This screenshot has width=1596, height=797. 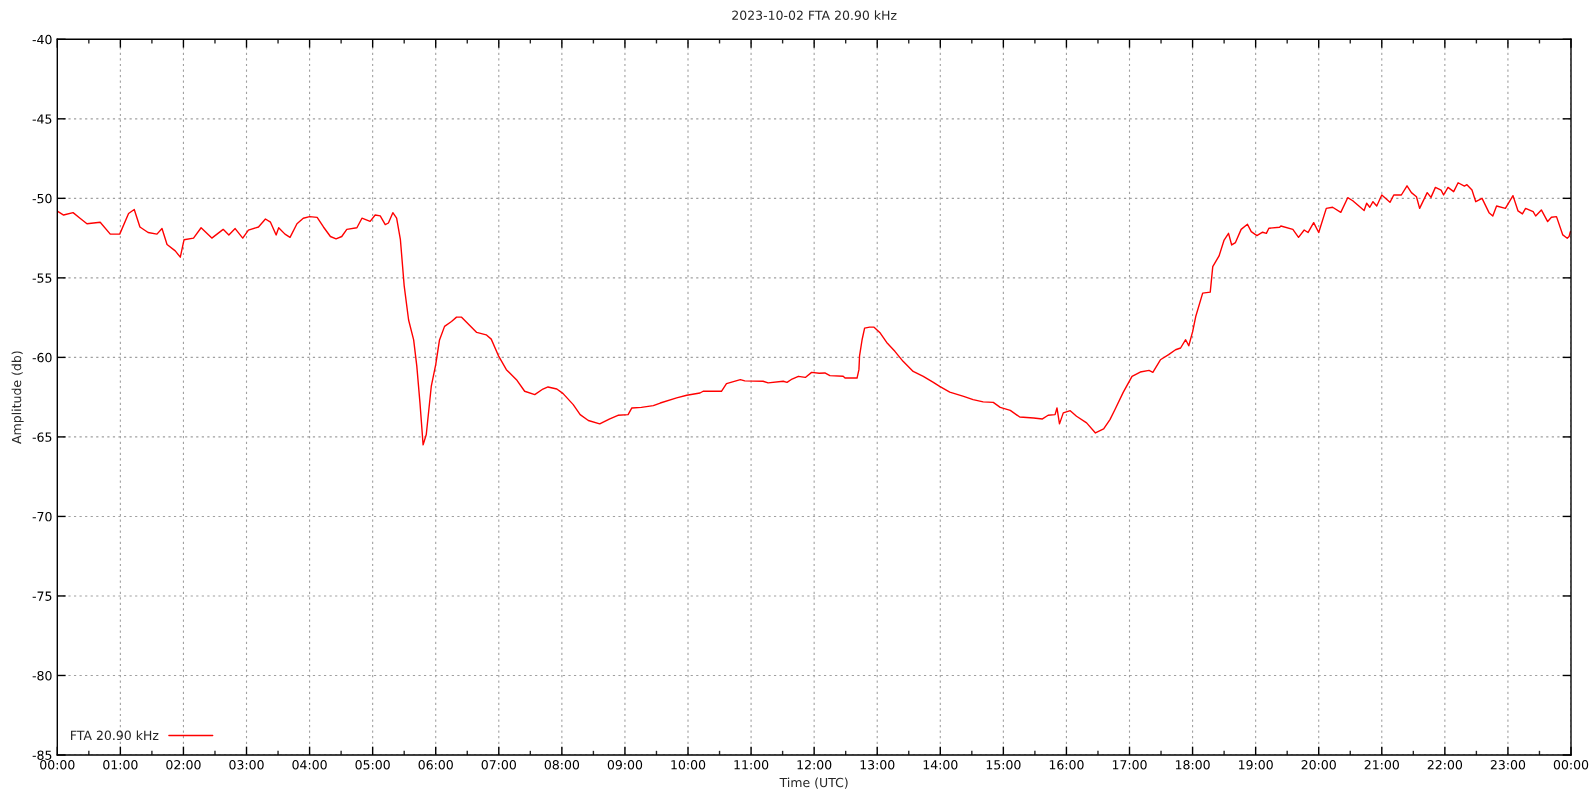 I want to click on x-tick-label: 05:00, so click(x=372, y=765).